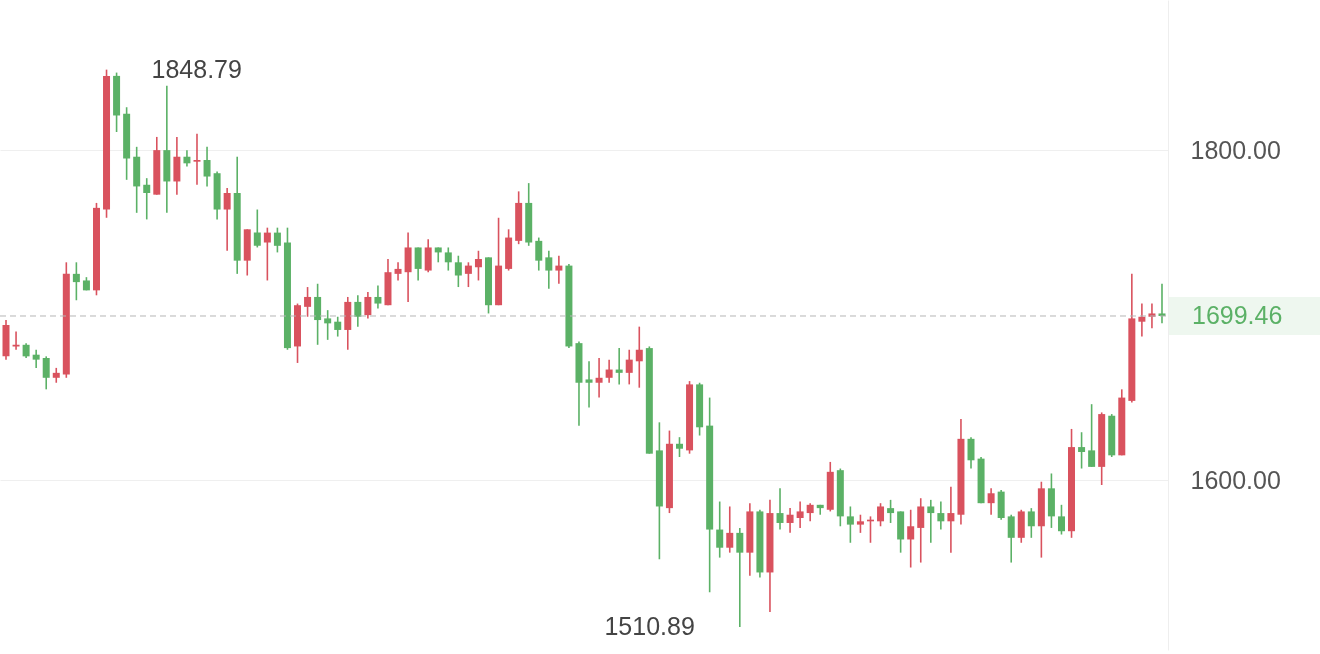  What do you see at coordinates (649, 626) in the screenshot?
I see `annotation: 1510.89` at bounding box center [649, 626].